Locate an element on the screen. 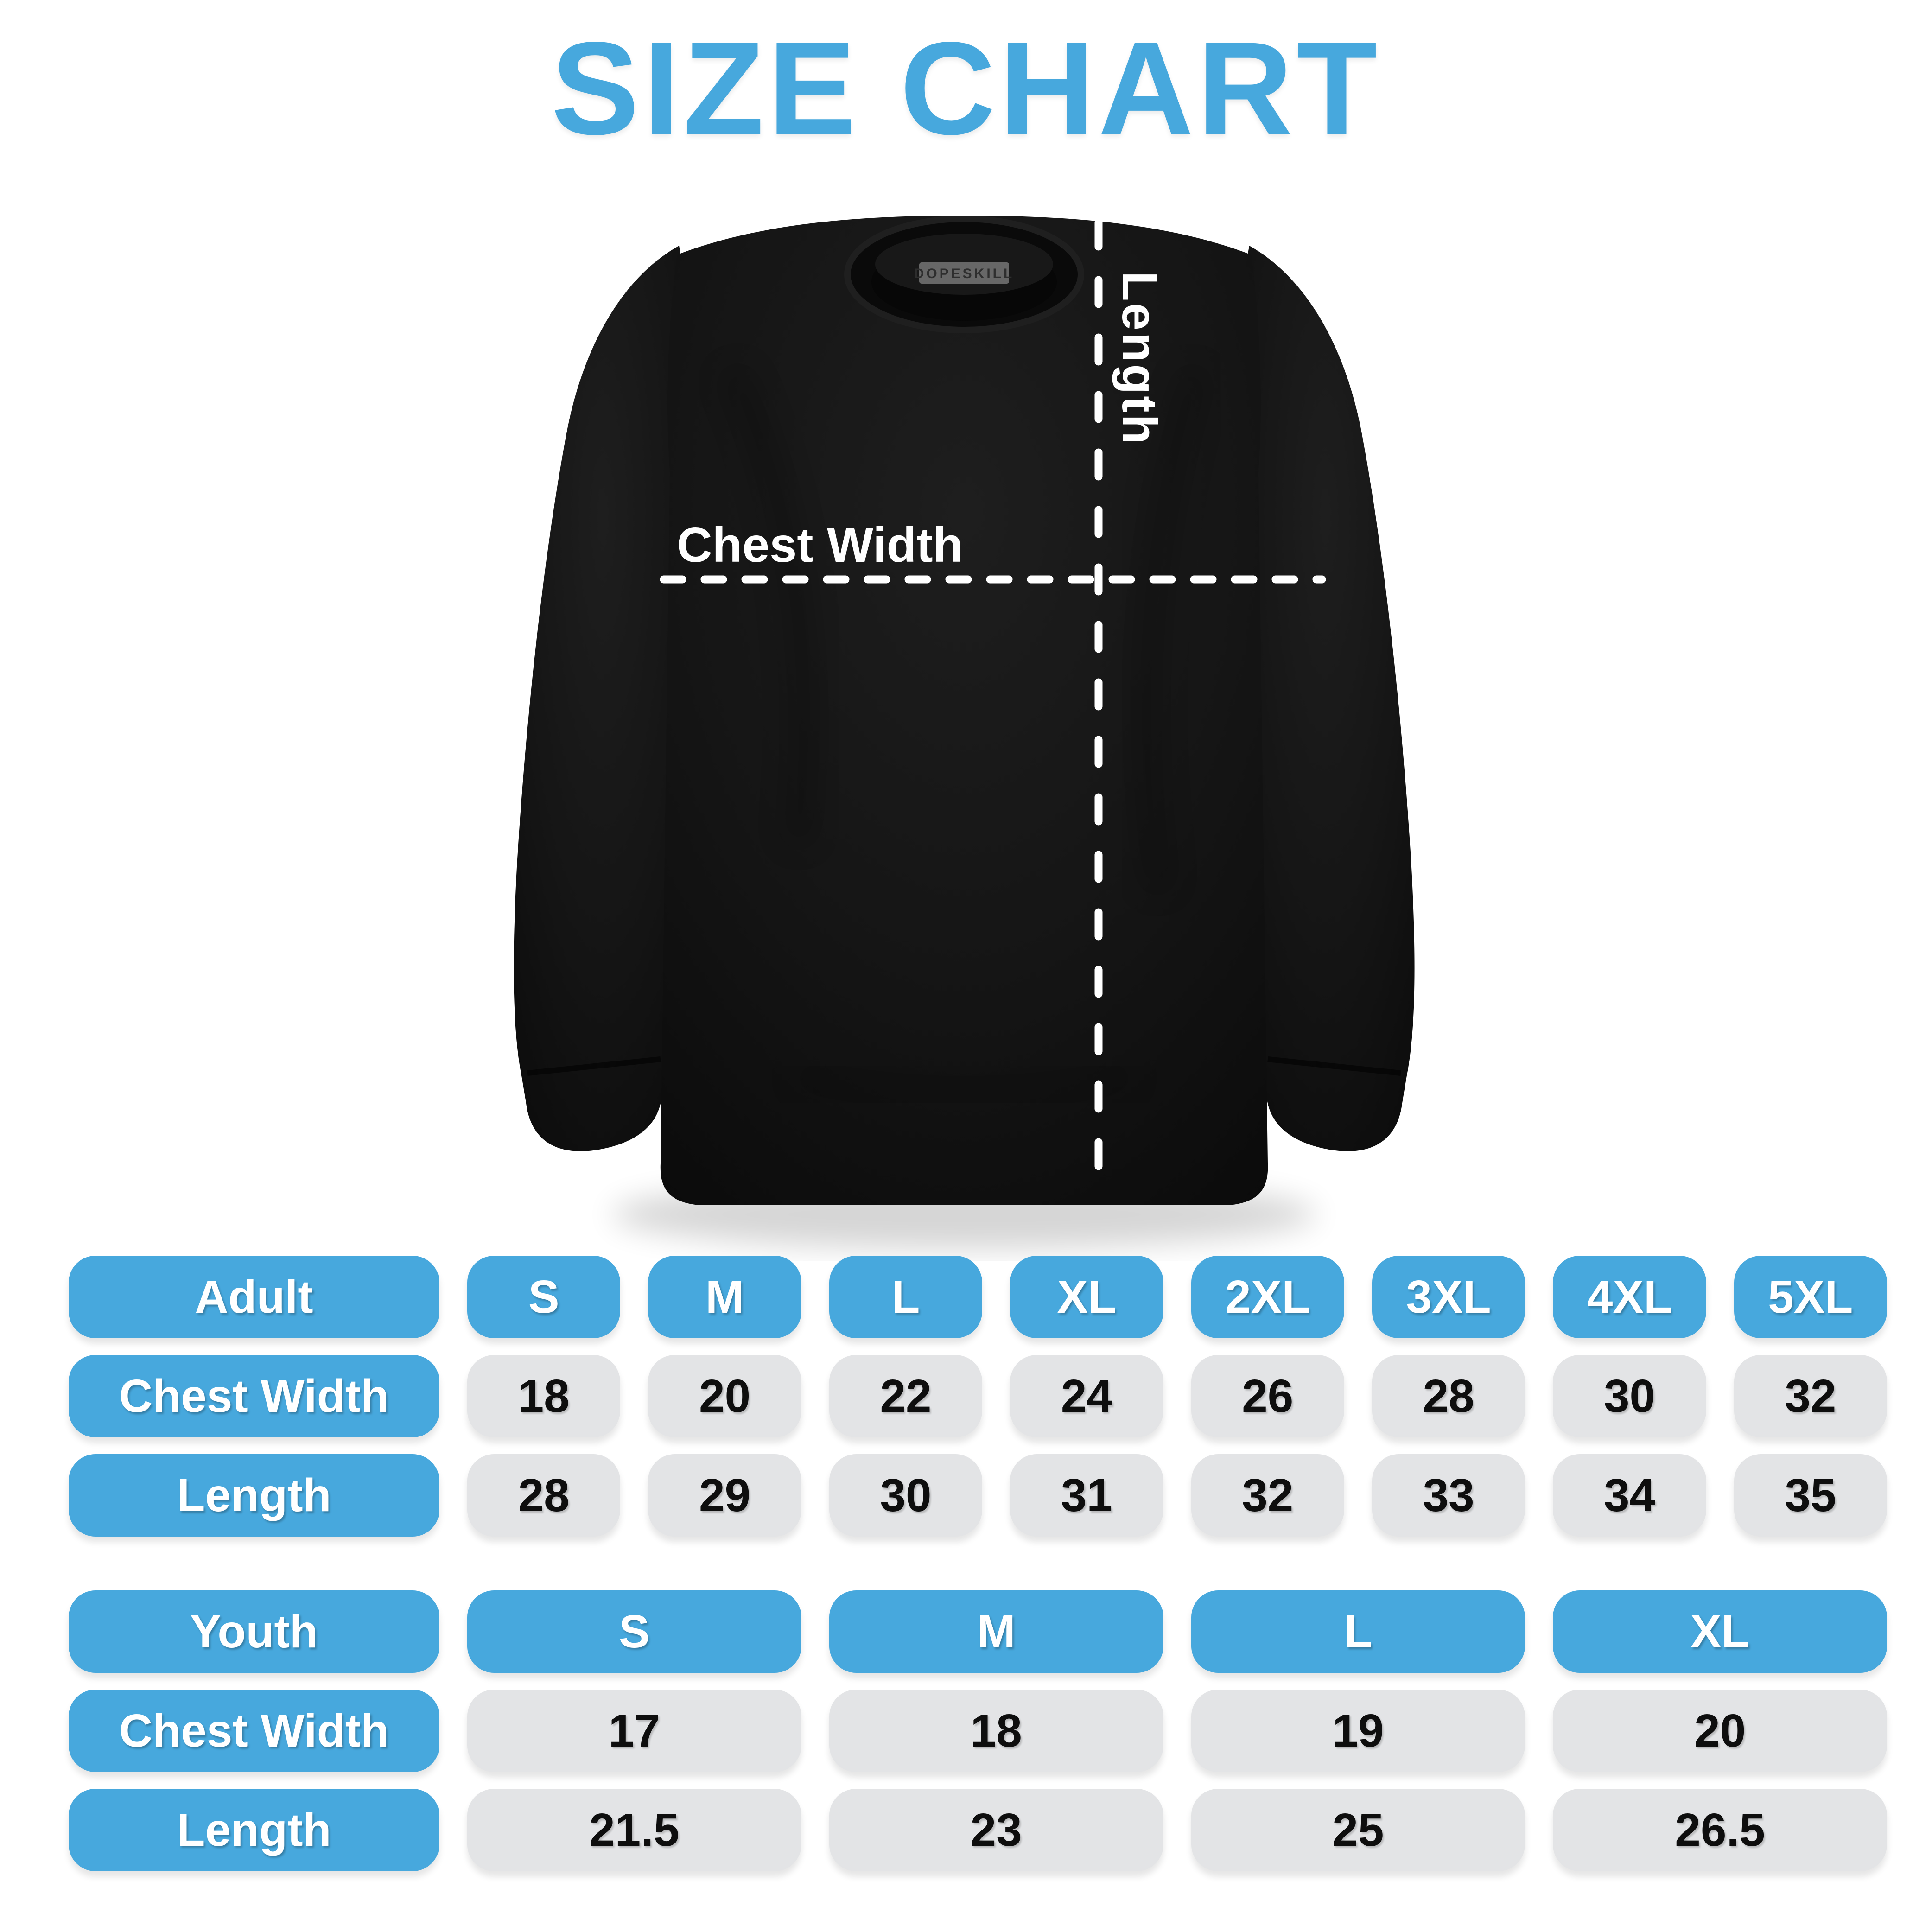 The width and height of the screenshot is (1932, 1932). youth-size-m: M is located at coordinates (996, 1631).